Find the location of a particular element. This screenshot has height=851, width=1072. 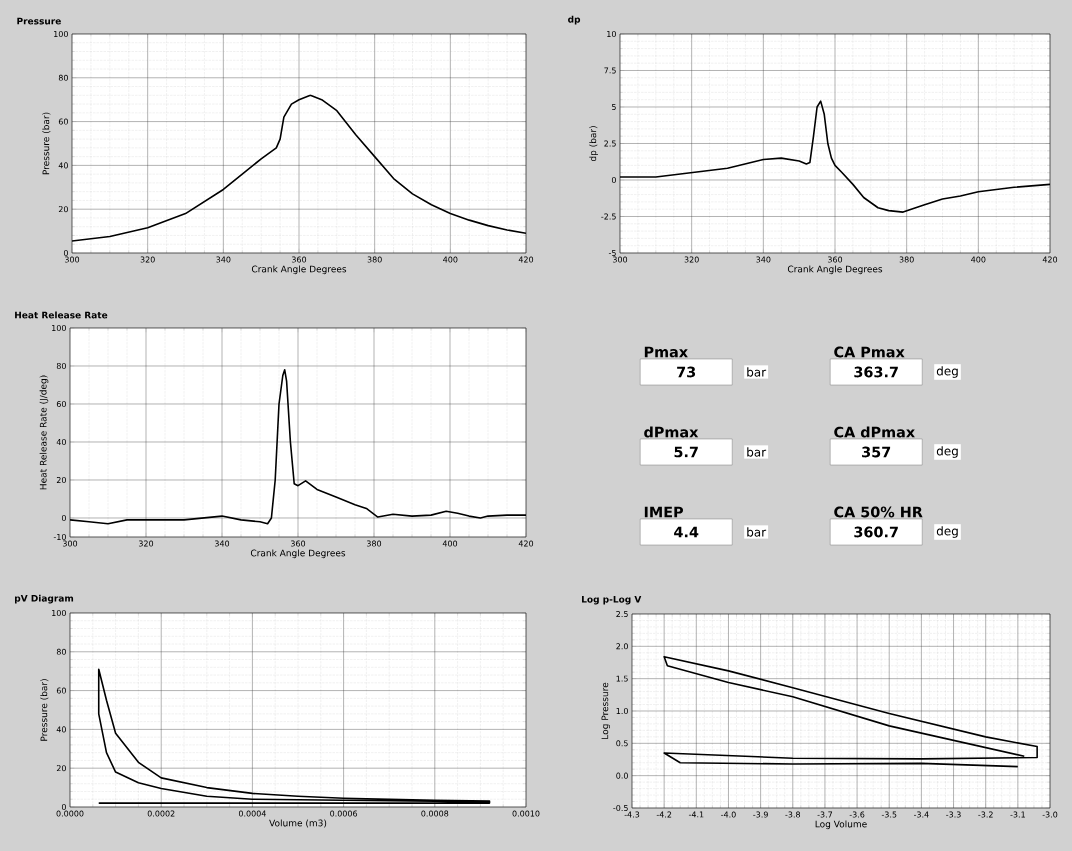

x-tick-label: -3.9 is located at coordinates (760, 814).